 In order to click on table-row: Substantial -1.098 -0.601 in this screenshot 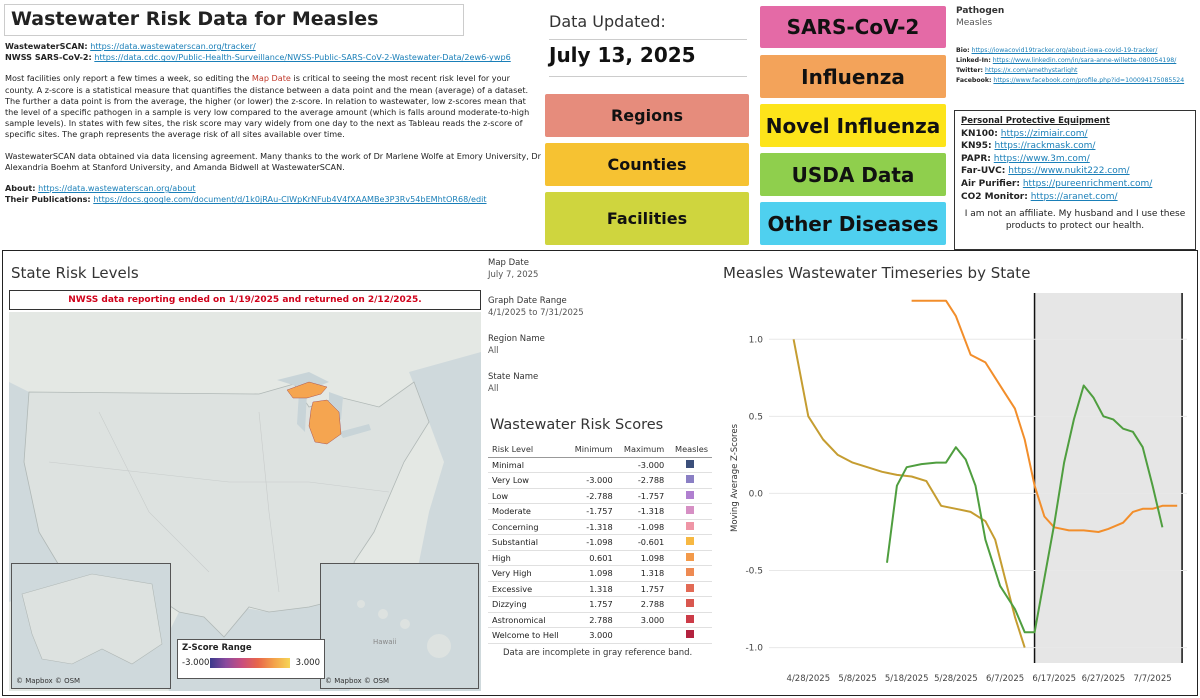, I will do `click(600, 542)`.